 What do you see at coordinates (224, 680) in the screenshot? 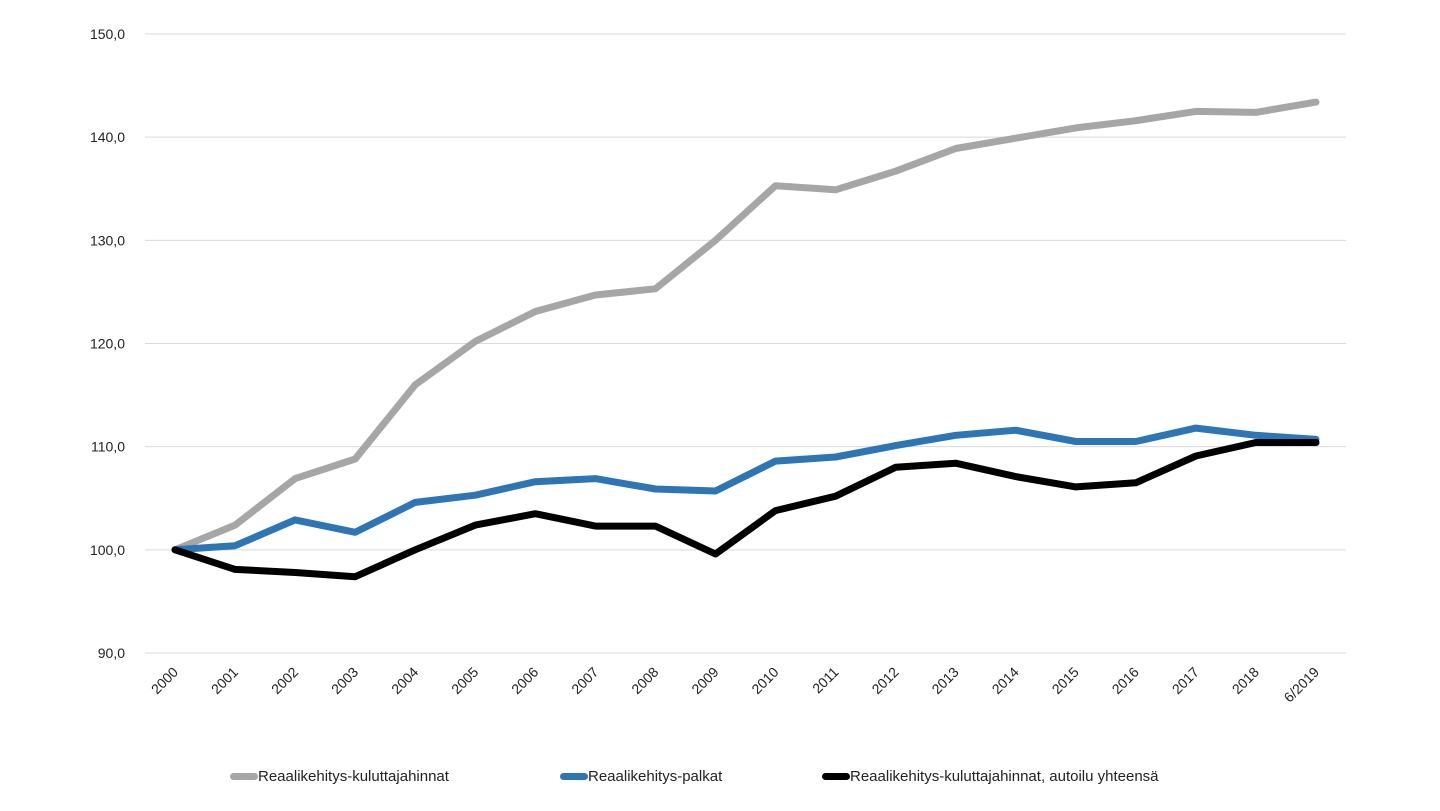
I see `x-tick-label: 2001` at bounding box center [224, 680].